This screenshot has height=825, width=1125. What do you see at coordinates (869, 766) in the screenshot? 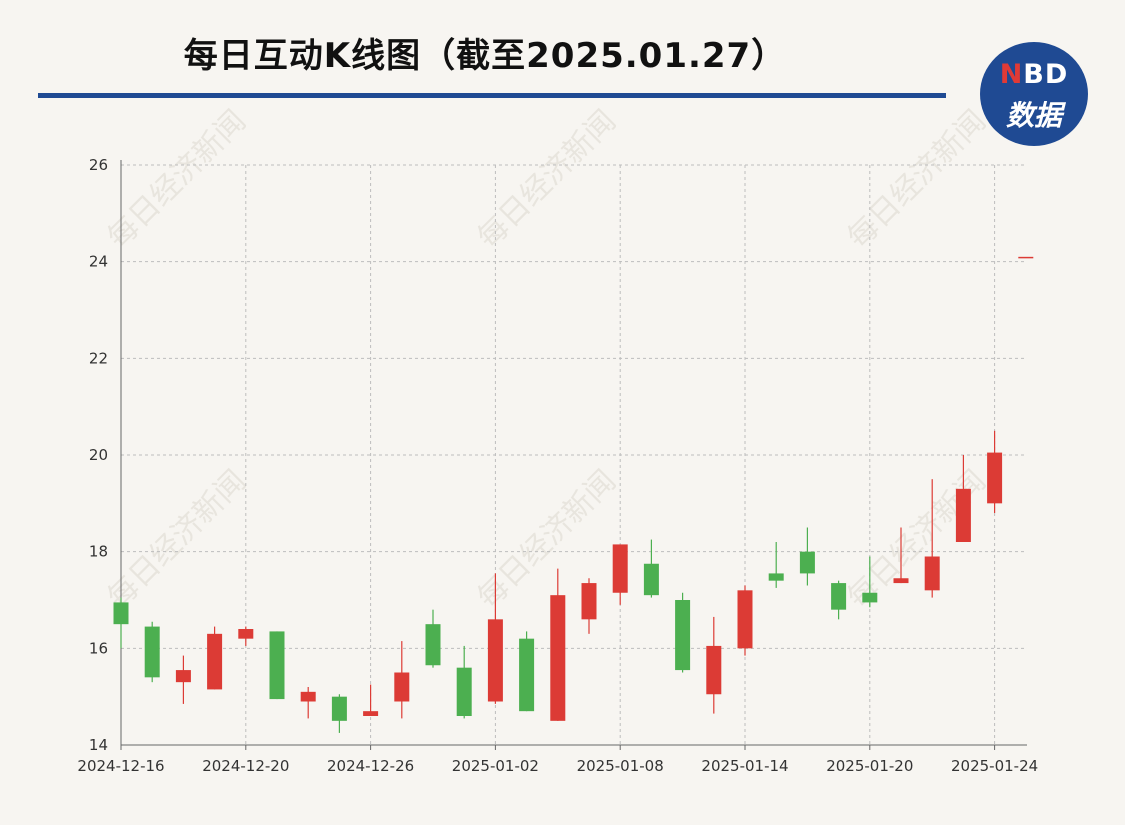
I see `x-tick-label: 2025-01-20` at bounding box center [869, 766].